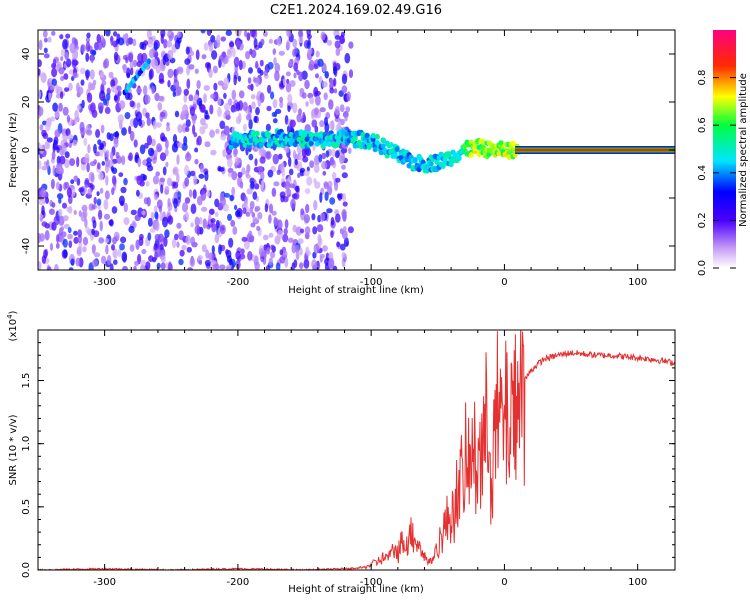  What do you see at coordinates (504, 282) in the screenshot?
I see `x-tick-label: 0` at bounding box center [504, 282].